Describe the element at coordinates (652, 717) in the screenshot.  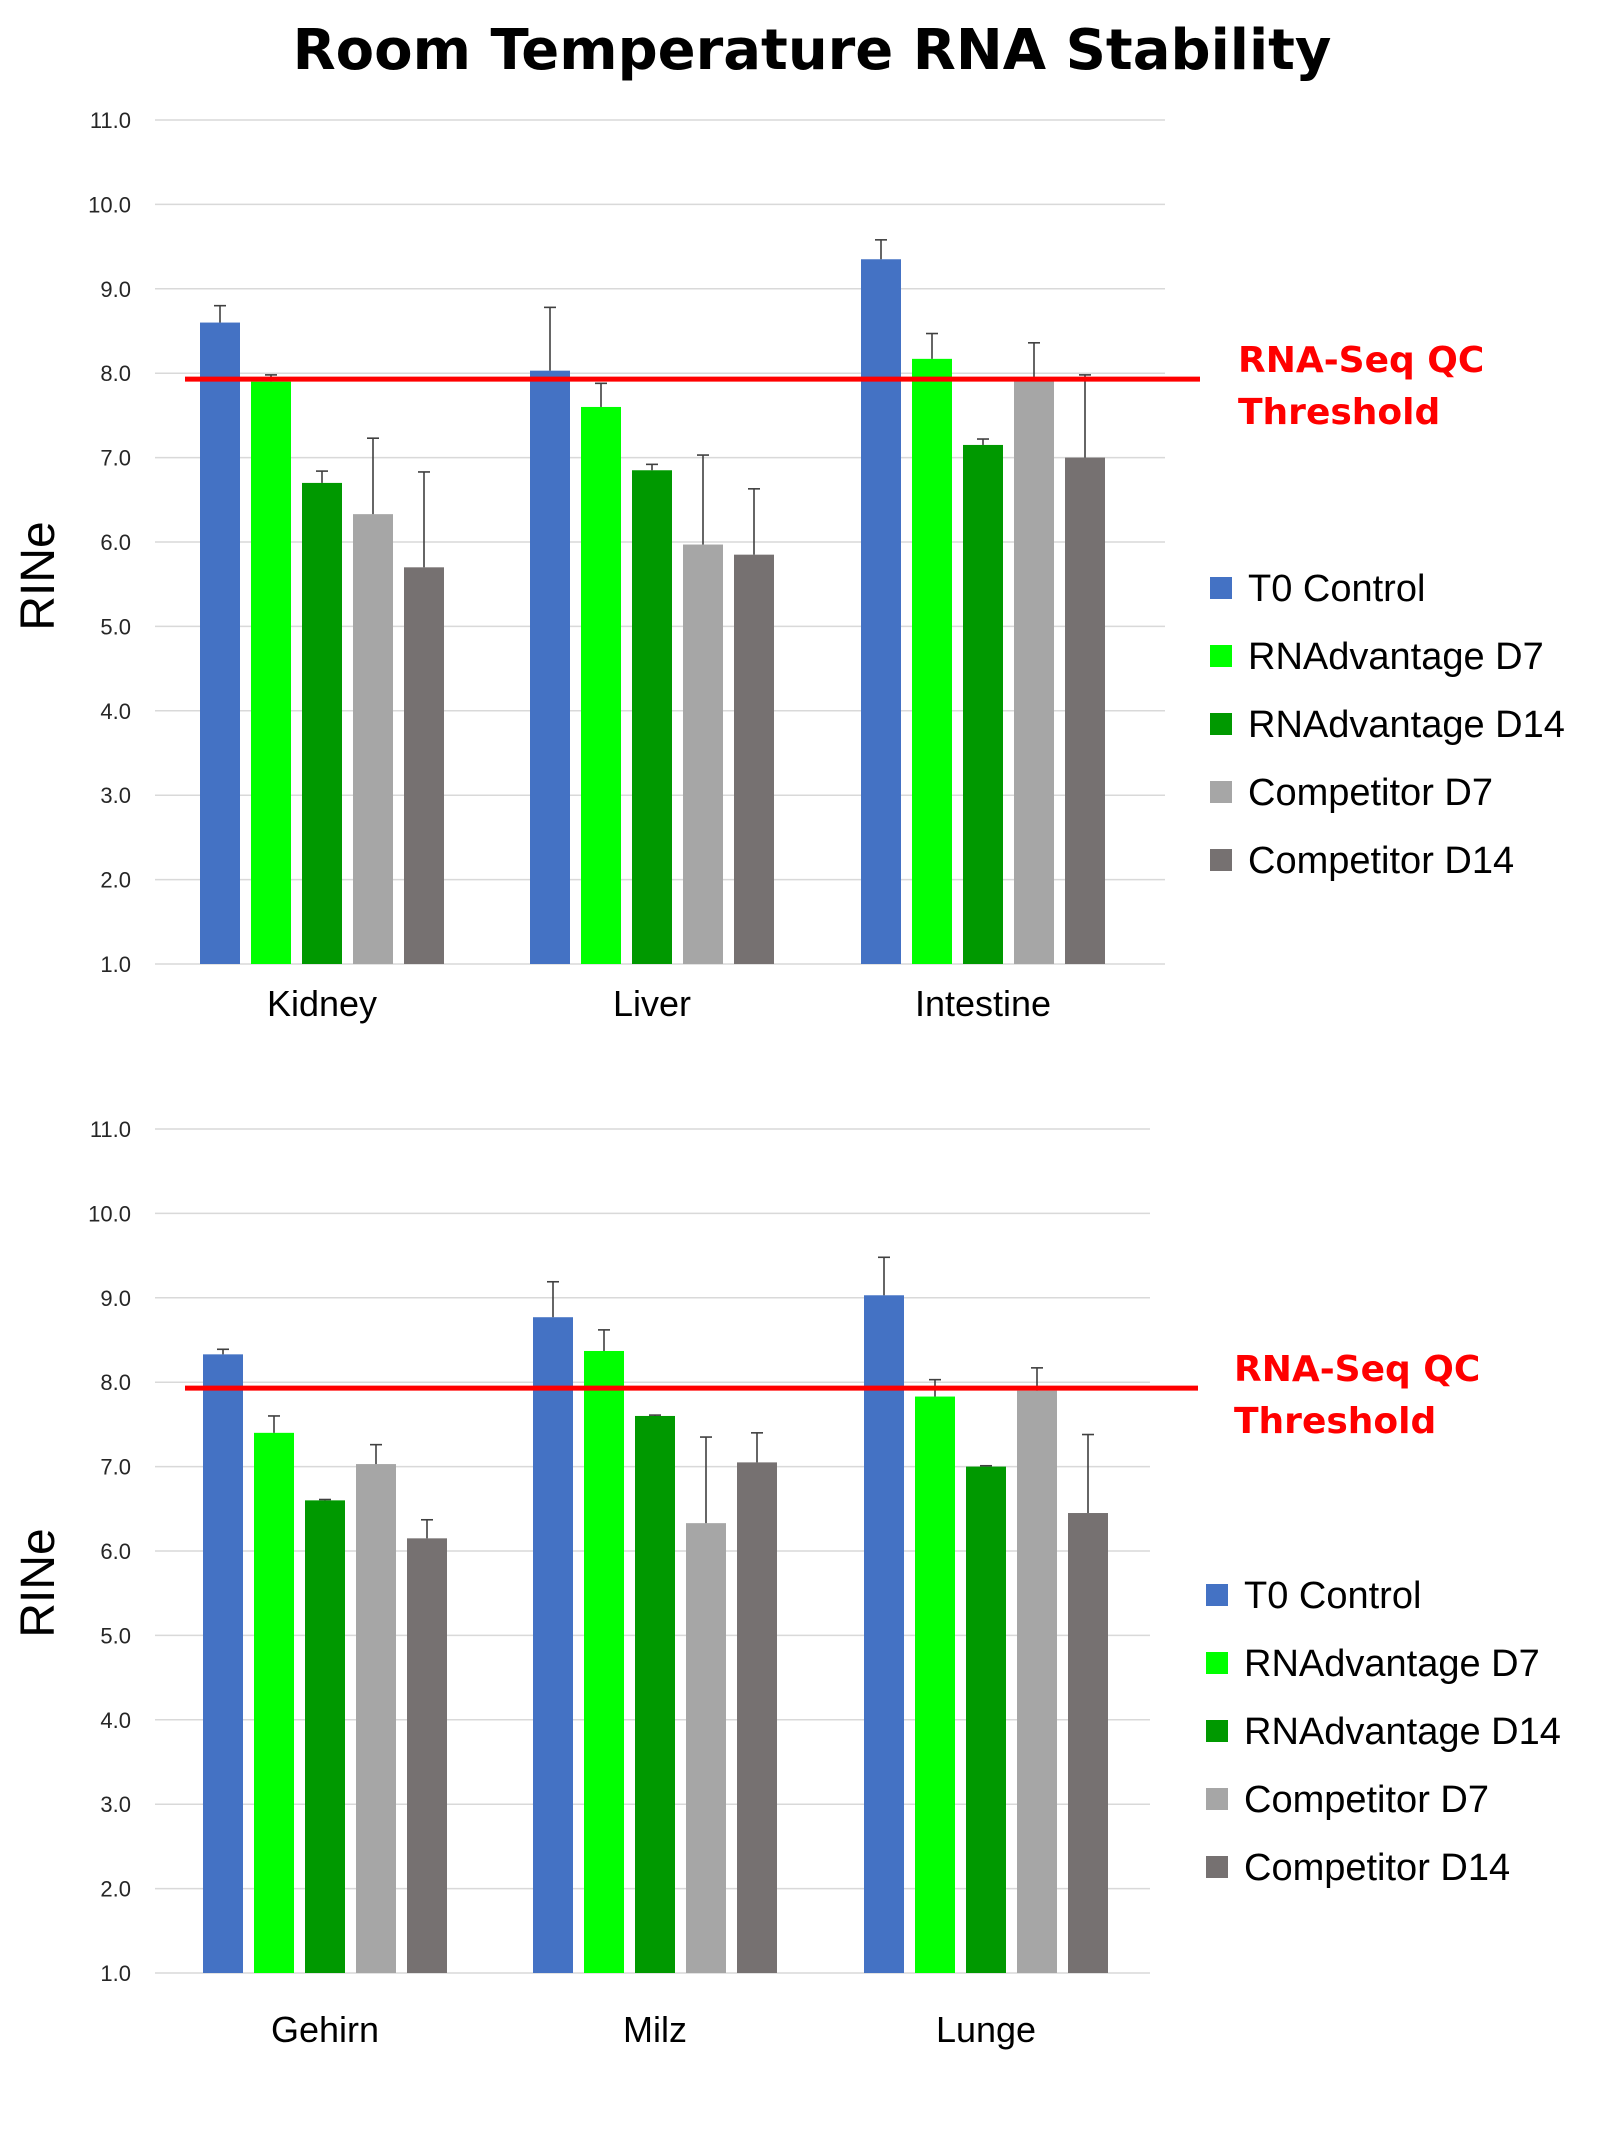
I see `bar-liver-rnadvantage-d14` at that location.